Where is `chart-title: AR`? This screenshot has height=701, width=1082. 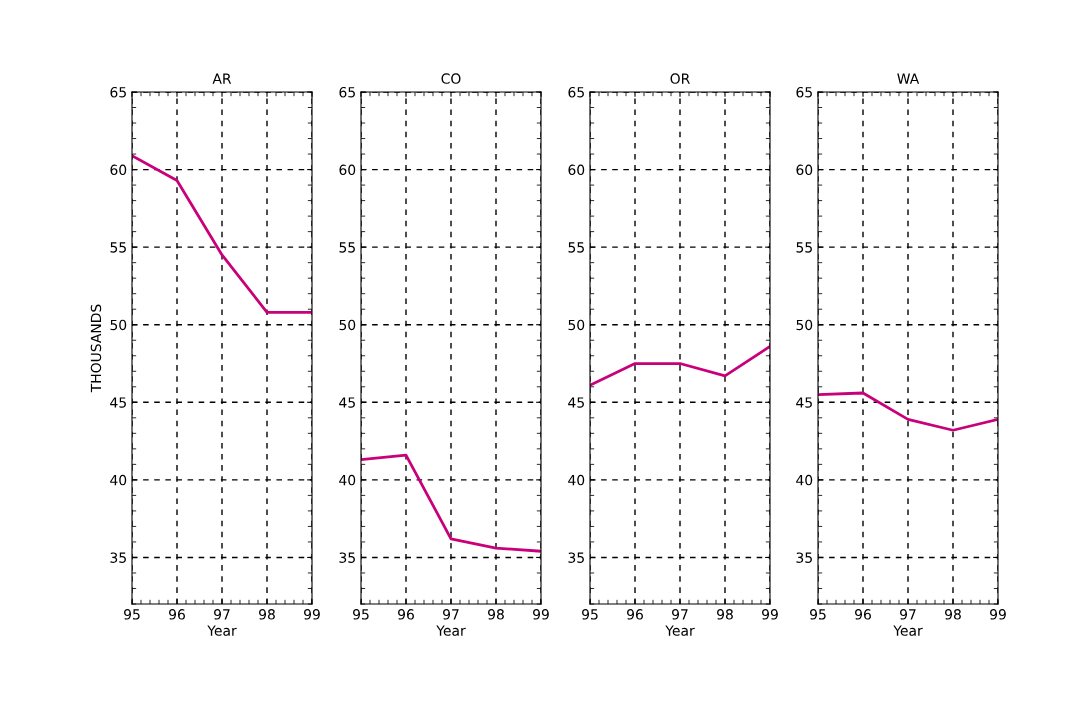 chart-title: AR is located at coordinates (222, 78).